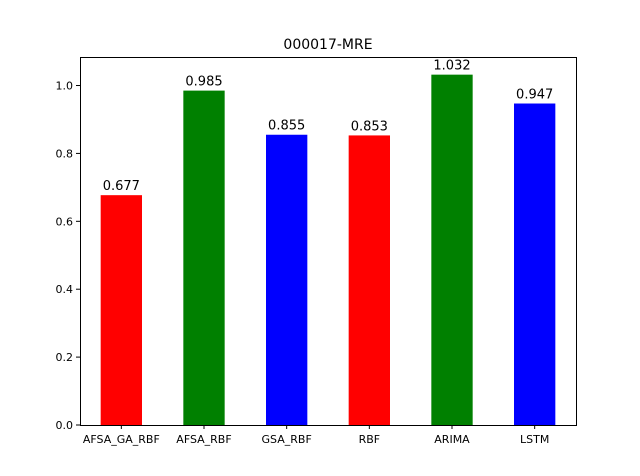 The height and width of the screenshot is (476, 640). What do you see at coordinates (65, 425) in the screenshot?
I see `y-tick-label: 0.0` at bounding box center [65, 425].